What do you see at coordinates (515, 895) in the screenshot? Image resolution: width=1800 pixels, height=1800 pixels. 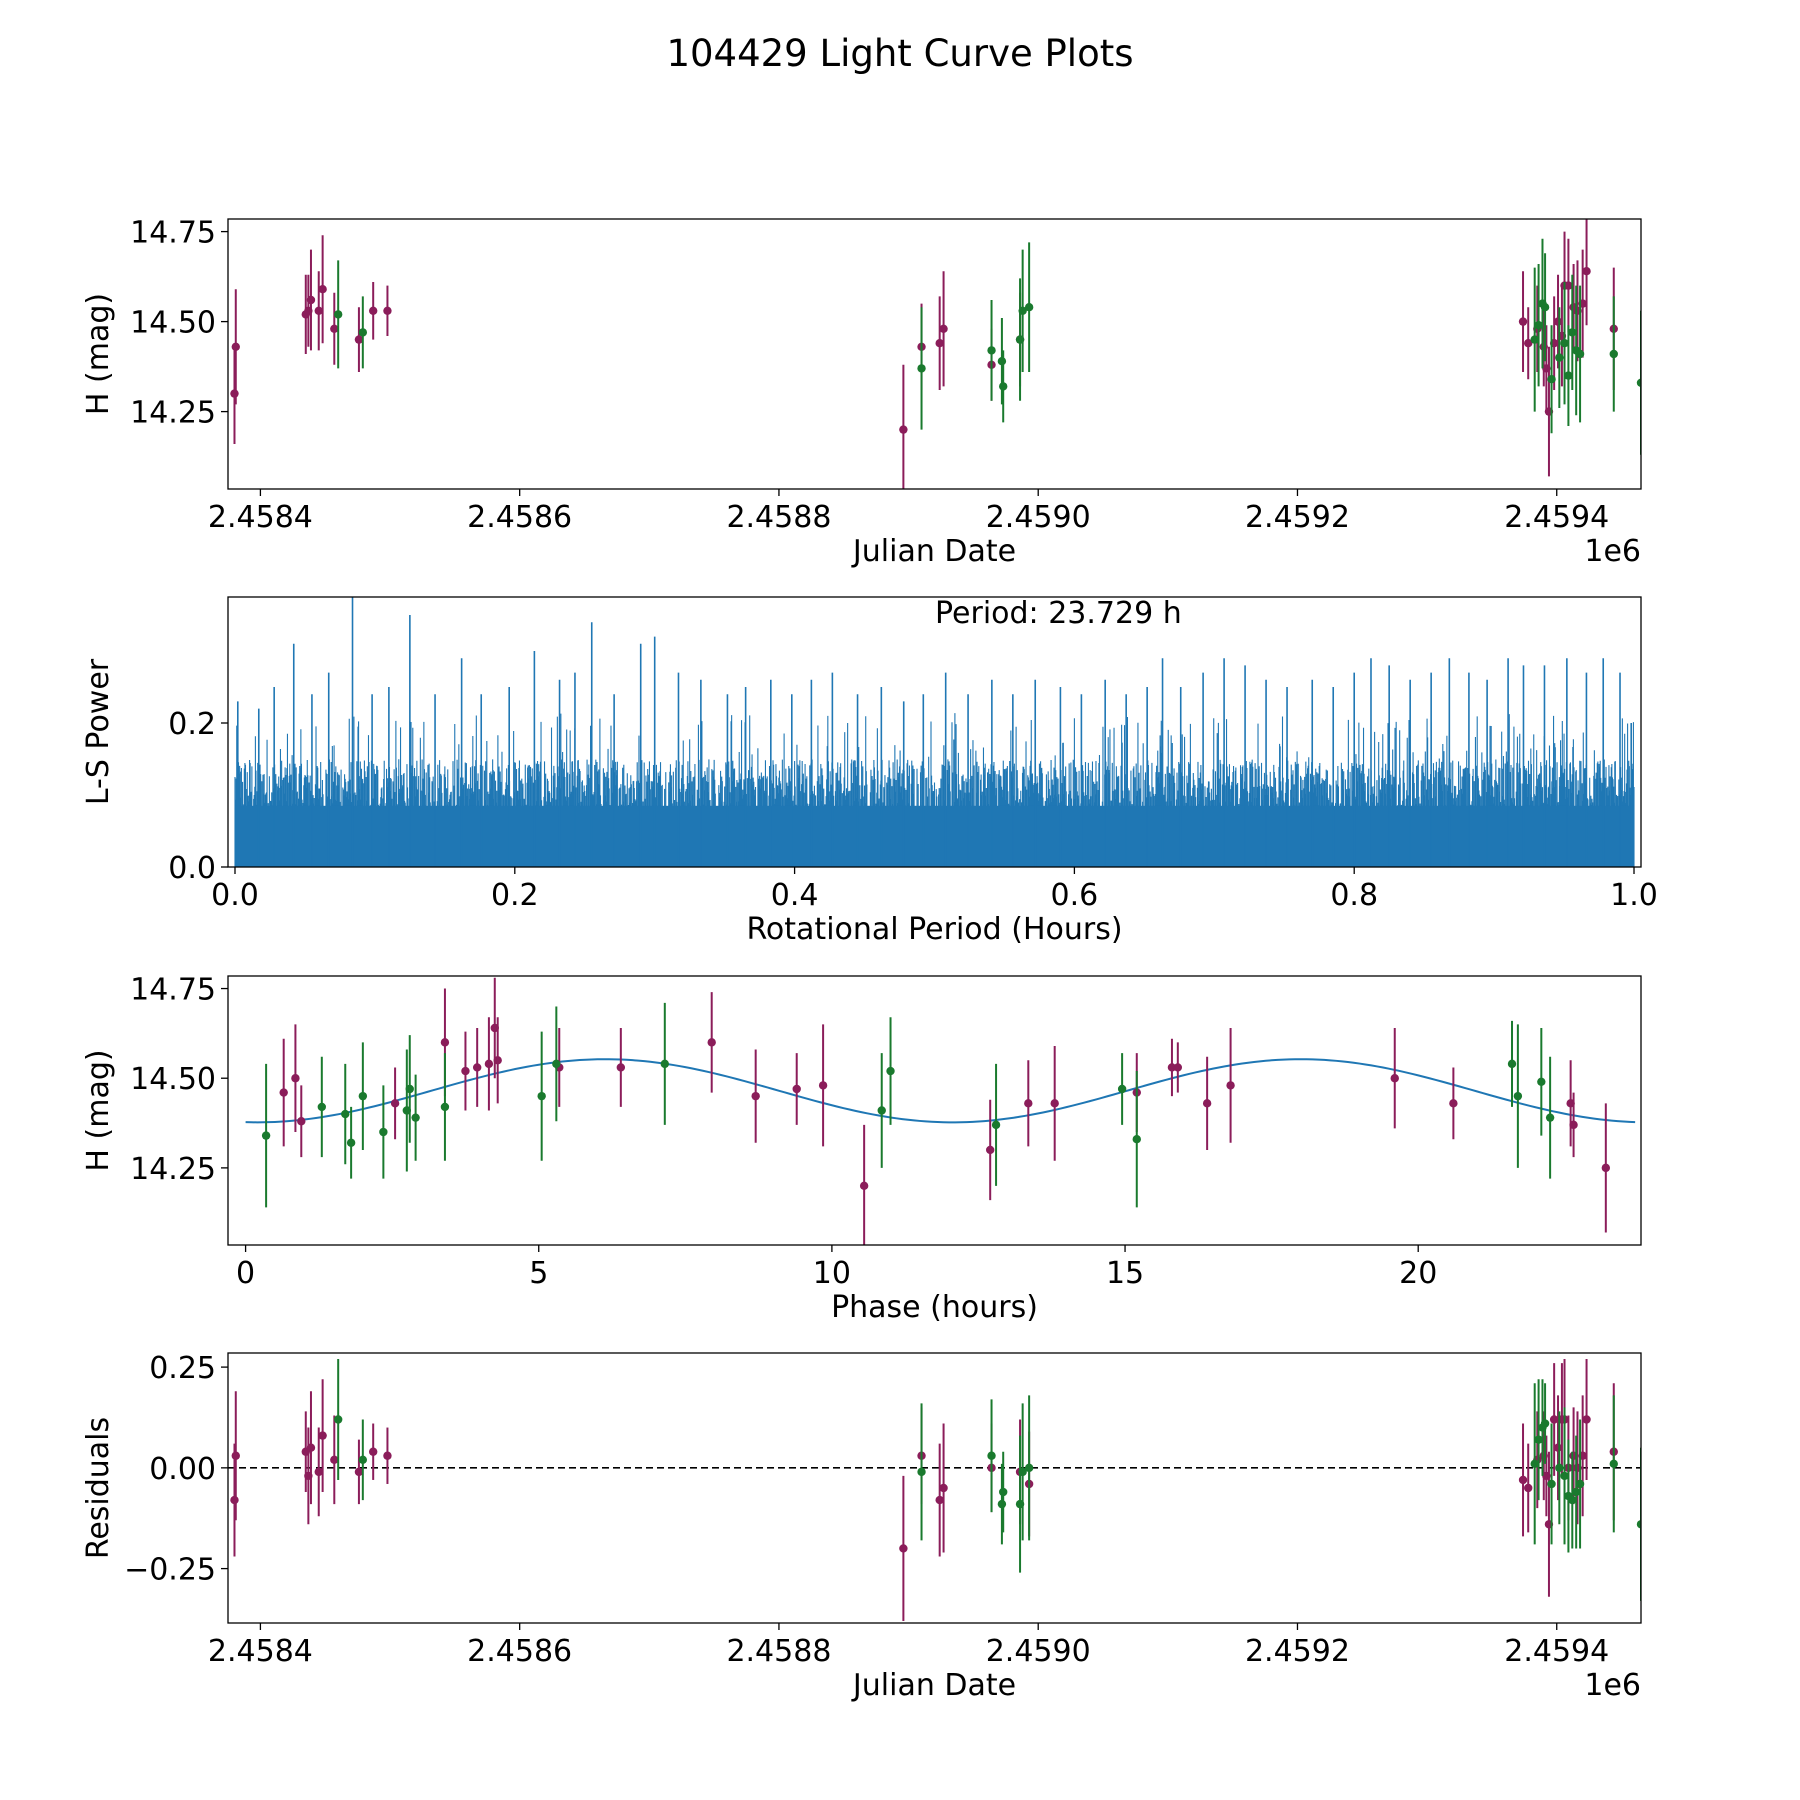 I see `x-tick-label: 0.2` at bounding box center [515, 895].